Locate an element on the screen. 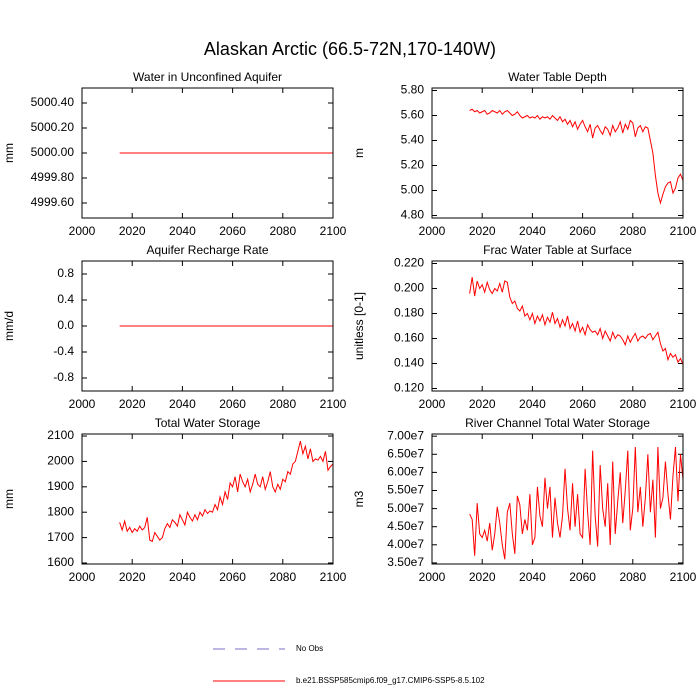 This screenshot has height=700, width=700. y-axis-label: m is located at coordinates (359, 153).